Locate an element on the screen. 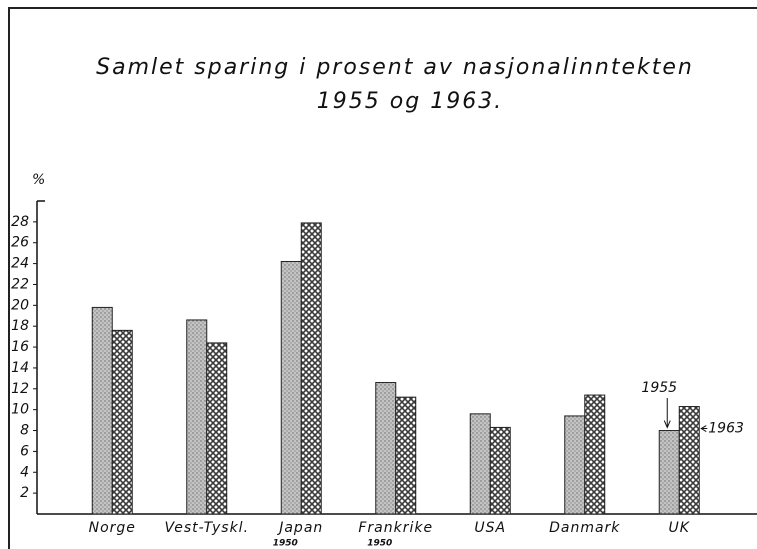  y-tick-label: 8 is located at coordinates (24, 431).